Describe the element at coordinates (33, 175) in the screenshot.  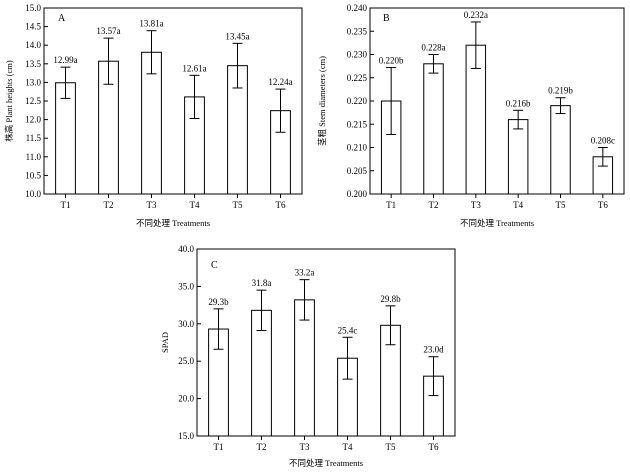
I see `panel-a-y-tick-label: 10.5` at that location.